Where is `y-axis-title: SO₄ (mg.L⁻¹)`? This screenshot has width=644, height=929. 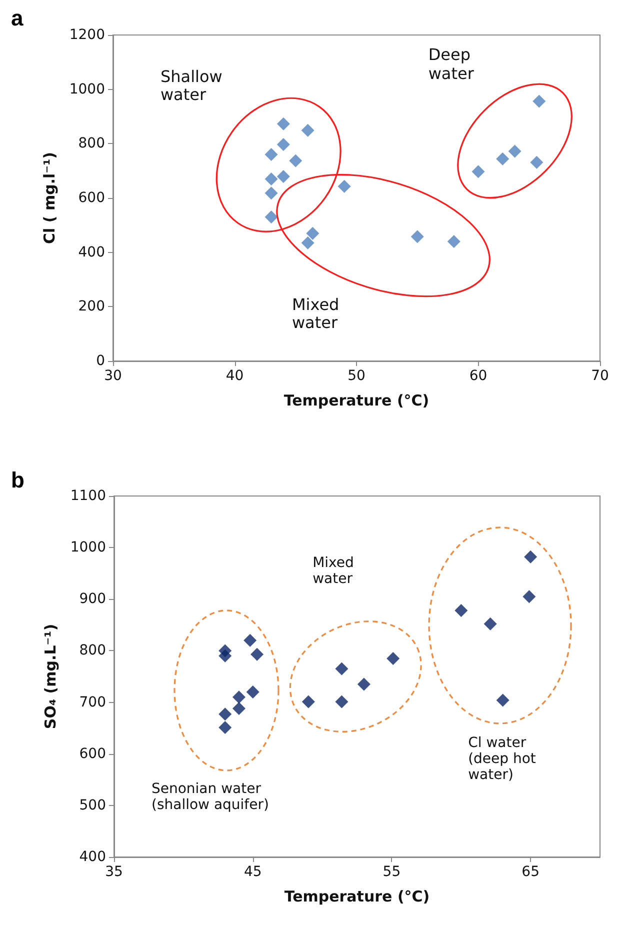
y-axis-title: SO₄ (mg.L⁻¹) is located at coordinates (51, 677).